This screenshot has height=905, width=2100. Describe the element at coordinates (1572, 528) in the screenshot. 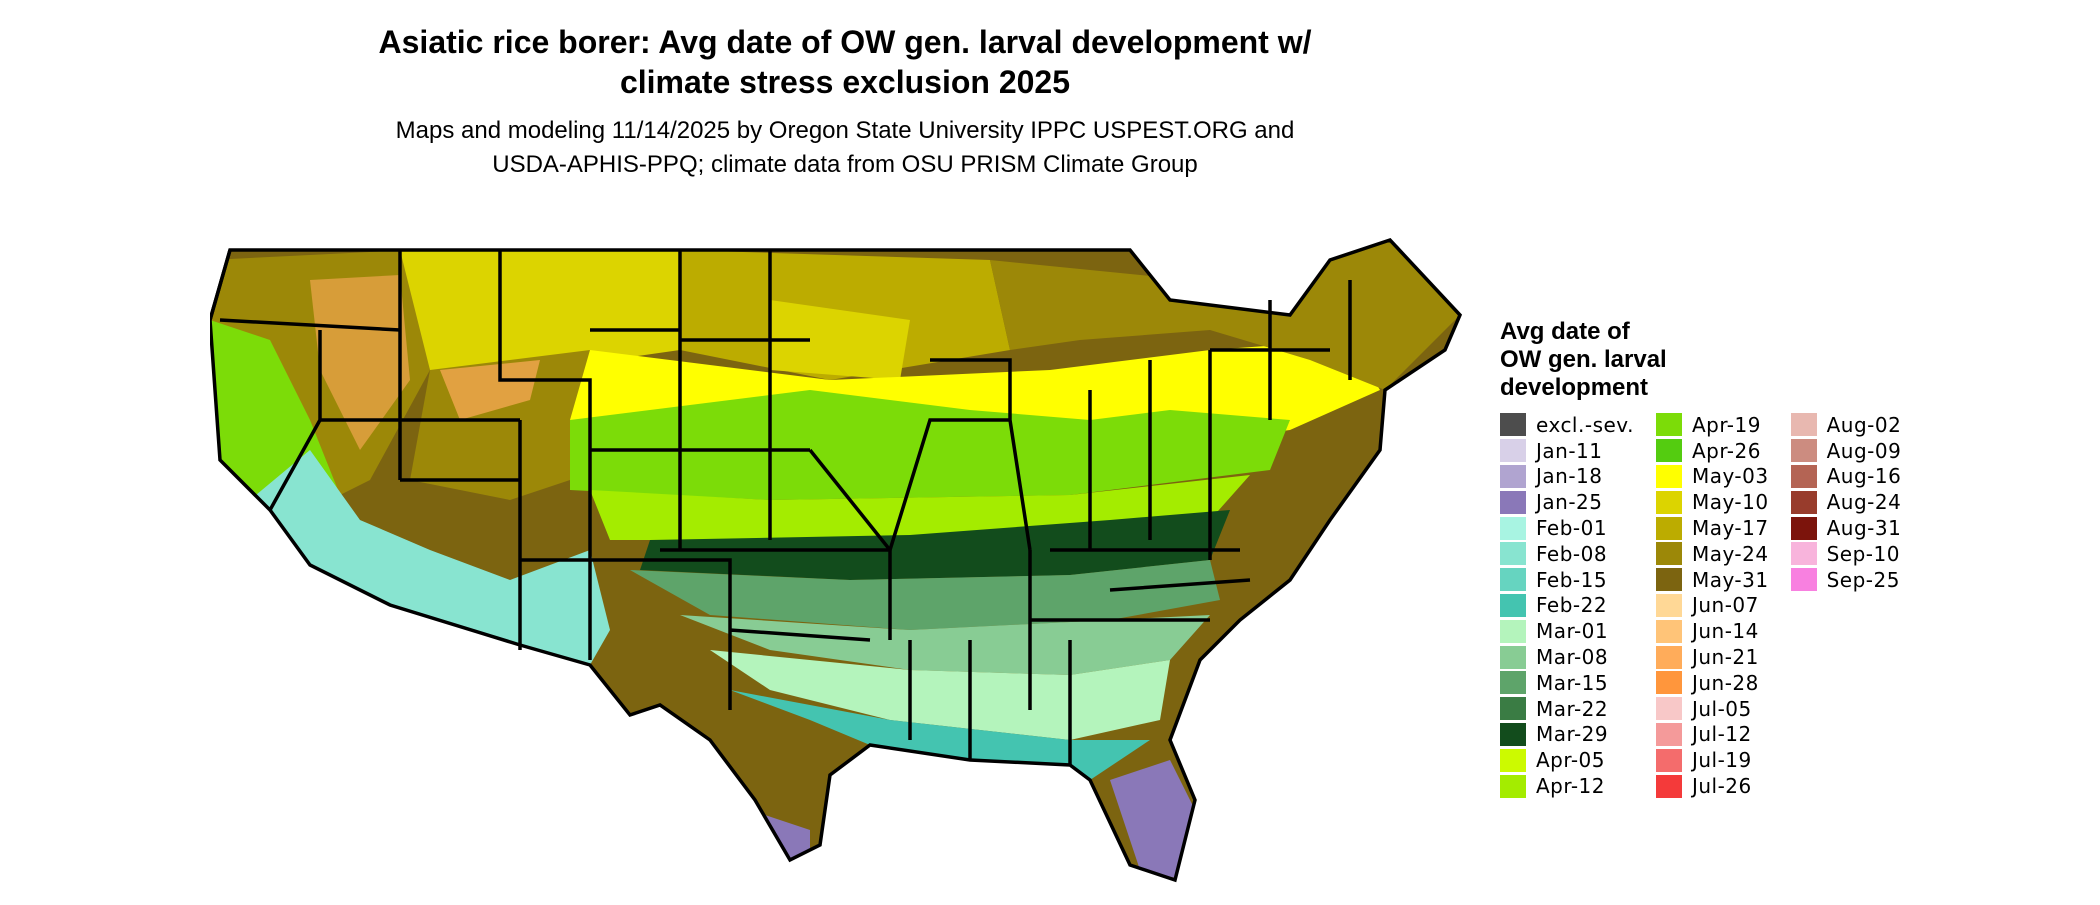

I see `legend-label: Feb-01` at that location.